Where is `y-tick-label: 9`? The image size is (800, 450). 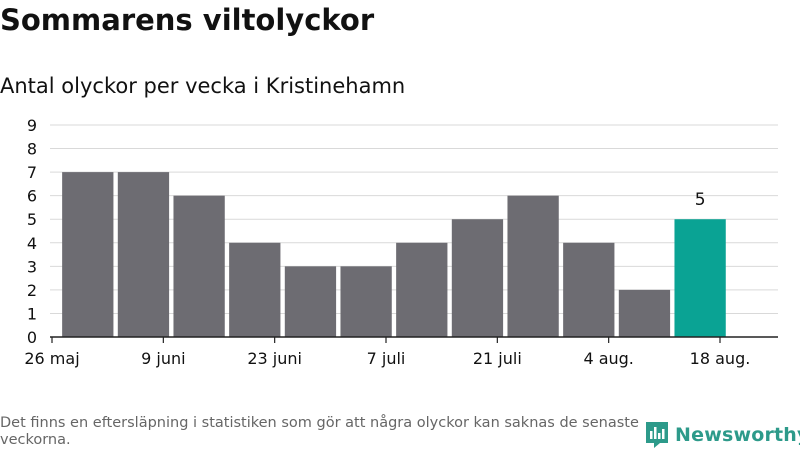 y-tick-label: 9 is located at coordinates (32, 125).